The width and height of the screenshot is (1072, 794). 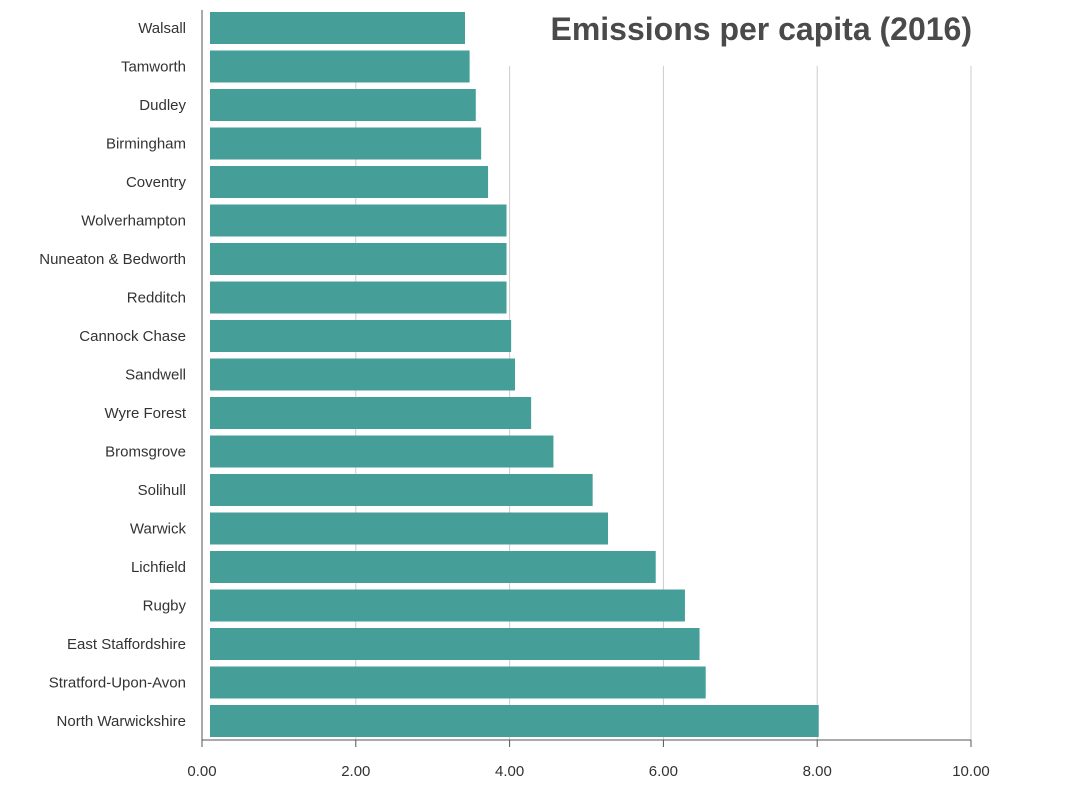 I want to click on category-label-14: Lichfield, so click(x=158, y=567).